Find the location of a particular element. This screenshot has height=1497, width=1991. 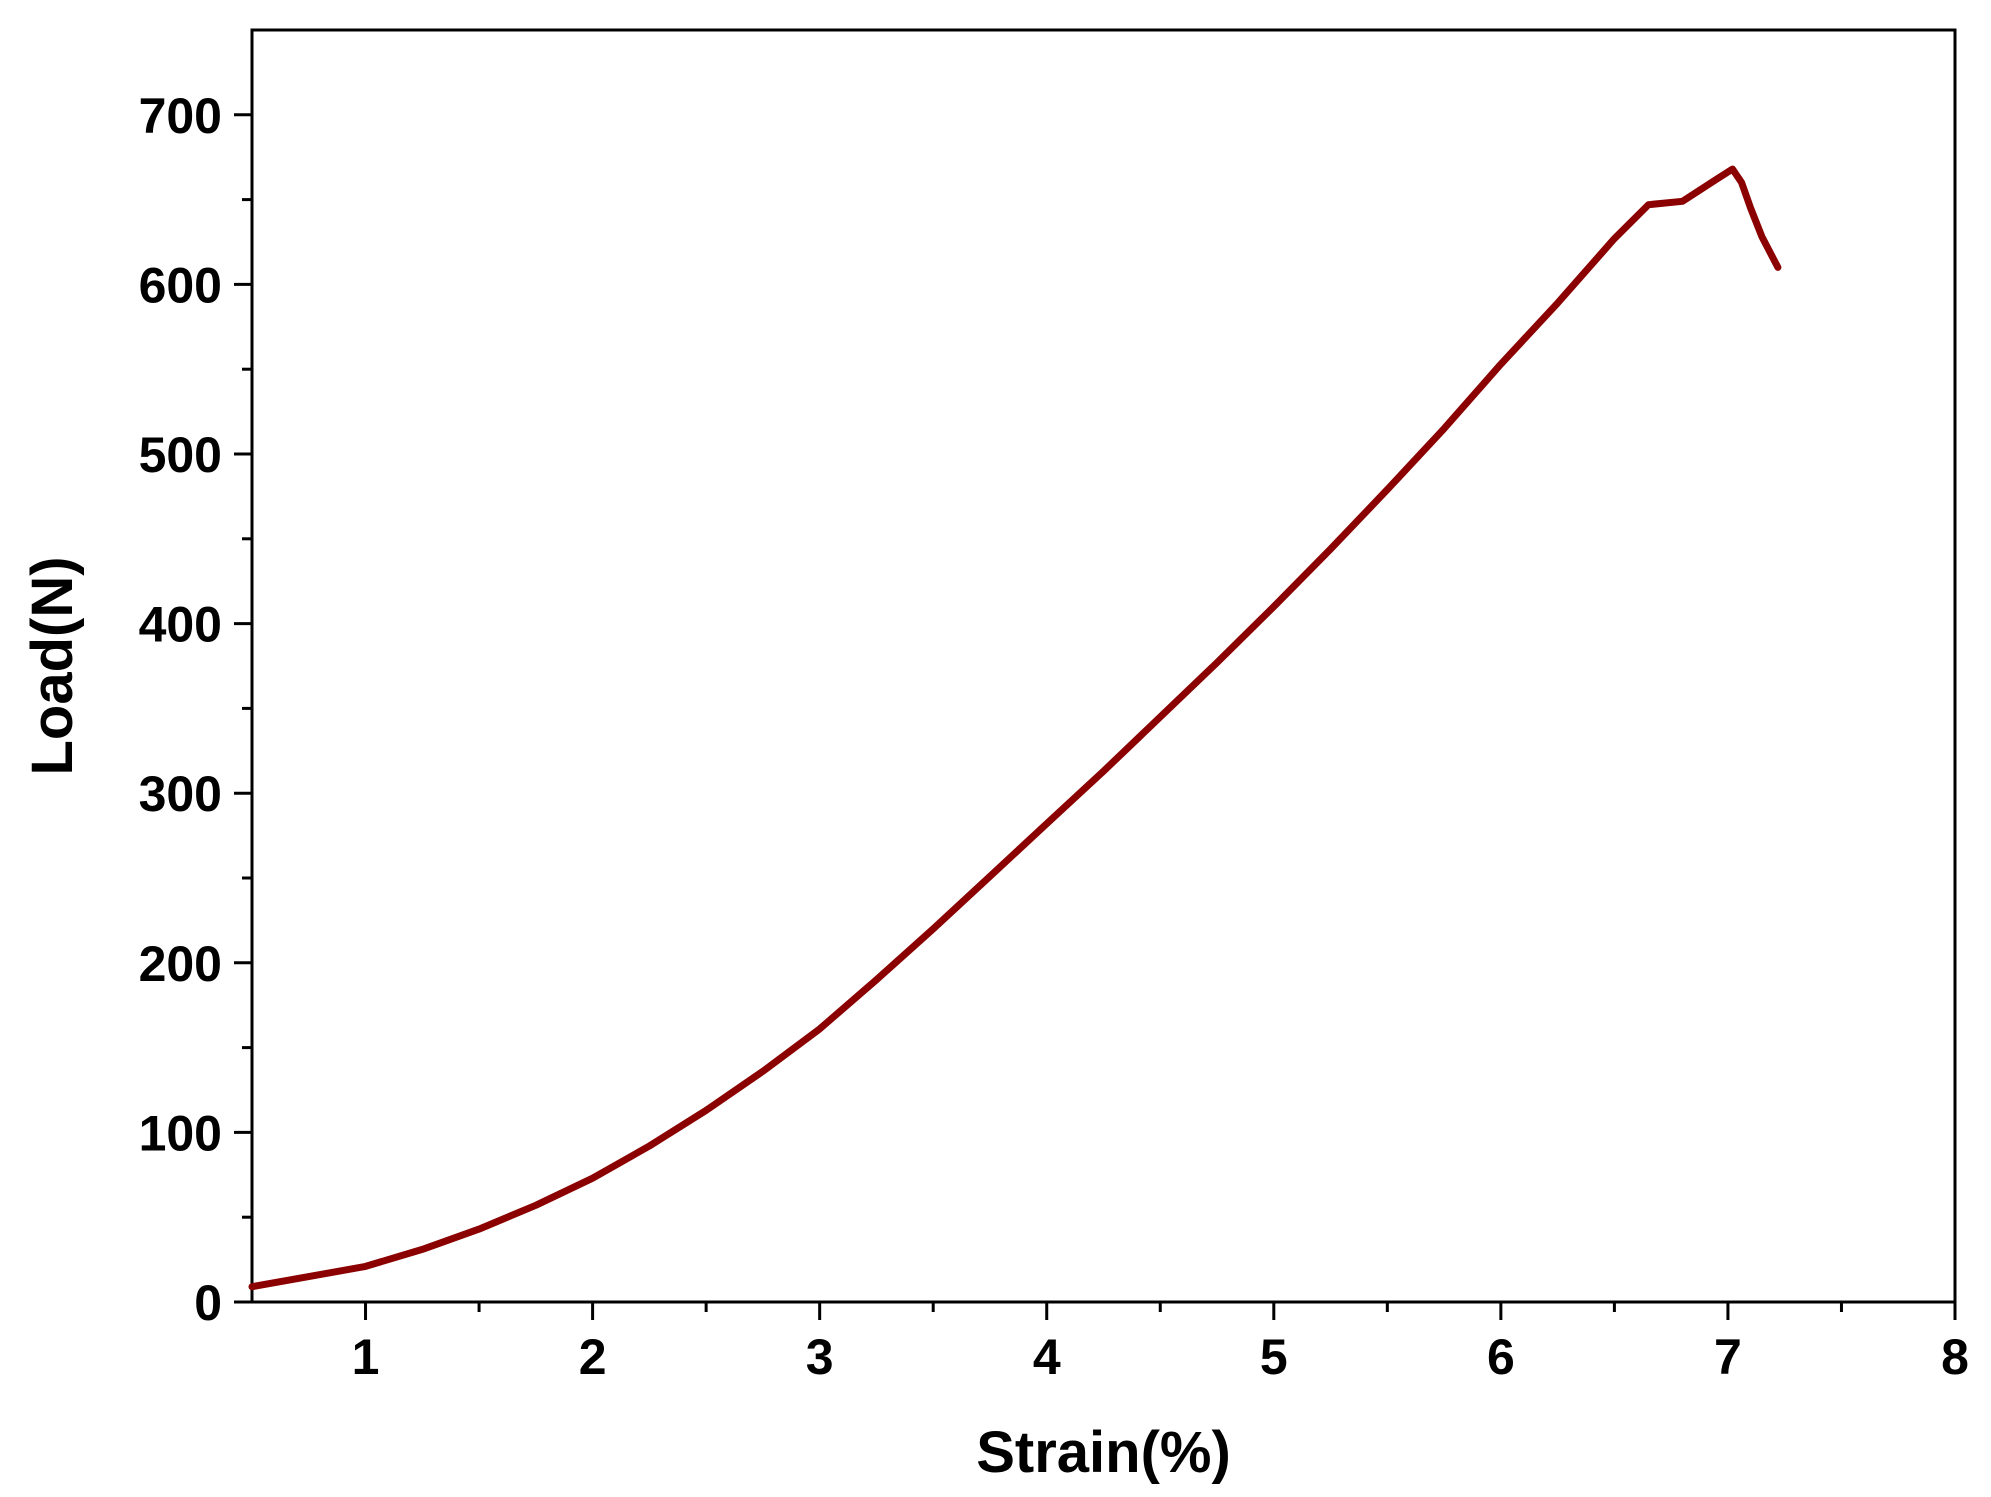

y-tick-label: 600 is located at coordinates (180, 285).